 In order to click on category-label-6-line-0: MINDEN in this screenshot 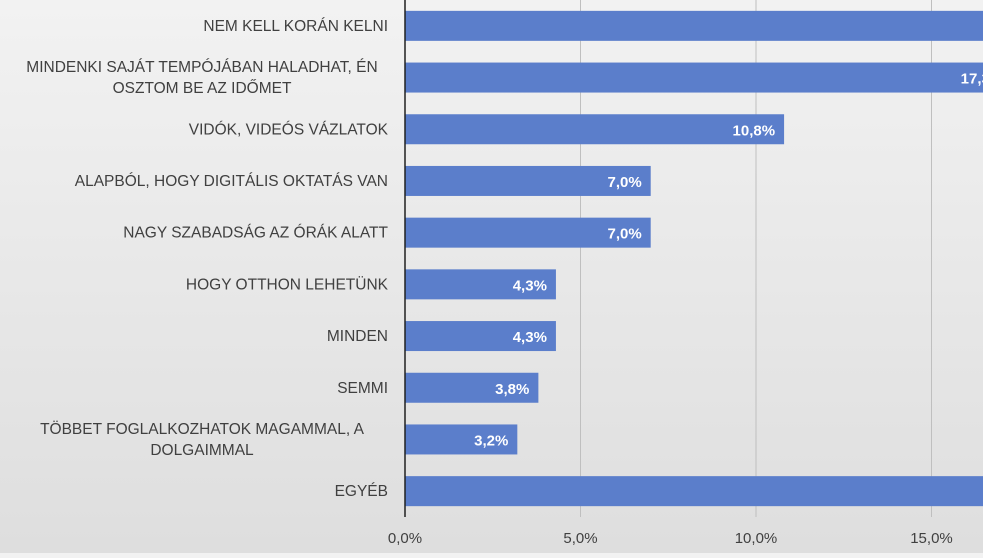, I will do `click(357, 336)`.